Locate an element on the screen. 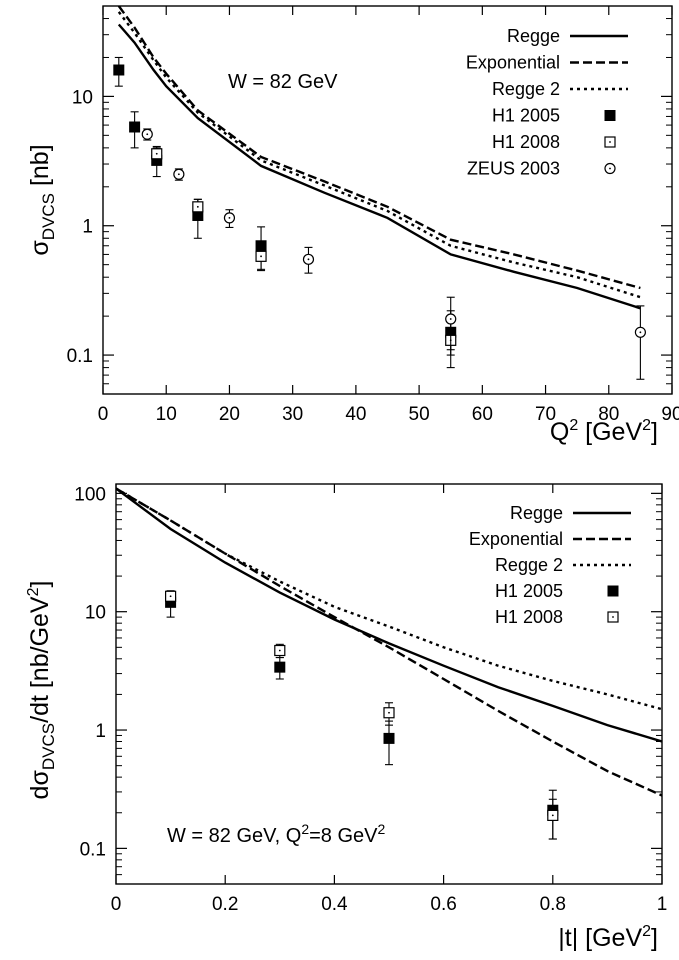 The height and width of the screenshot is (960, 679). x-tick-label: 80 is located at coordinates (608, 414).